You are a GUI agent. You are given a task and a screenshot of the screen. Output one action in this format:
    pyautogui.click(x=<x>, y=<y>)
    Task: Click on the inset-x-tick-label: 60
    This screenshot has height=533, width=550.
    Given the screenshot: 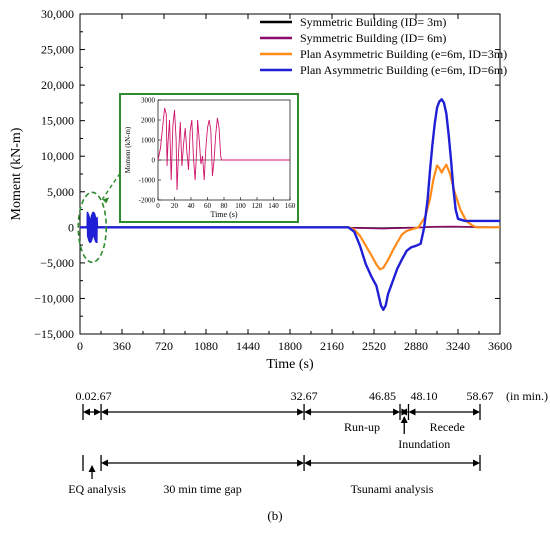 What is the action you would take?
    pyautogui.click(x=208, y=206)
    